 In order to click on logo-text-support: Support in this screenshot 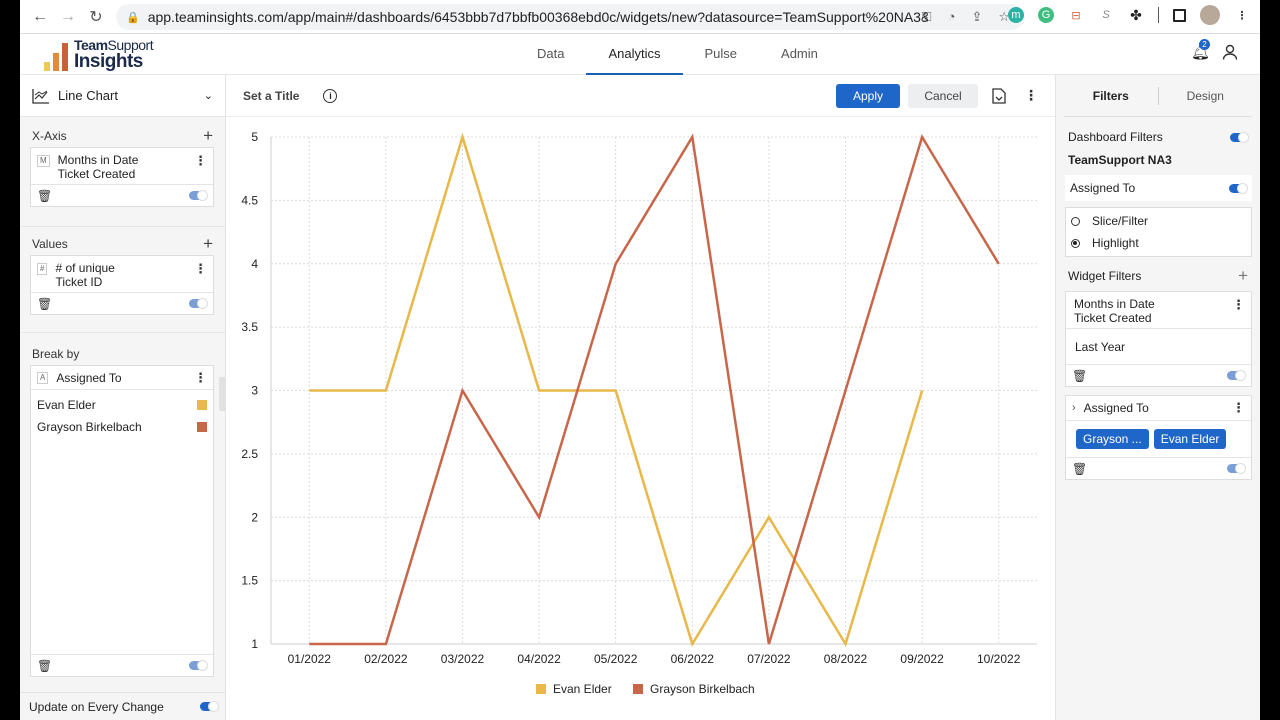, I will do `click(130, 45)`.